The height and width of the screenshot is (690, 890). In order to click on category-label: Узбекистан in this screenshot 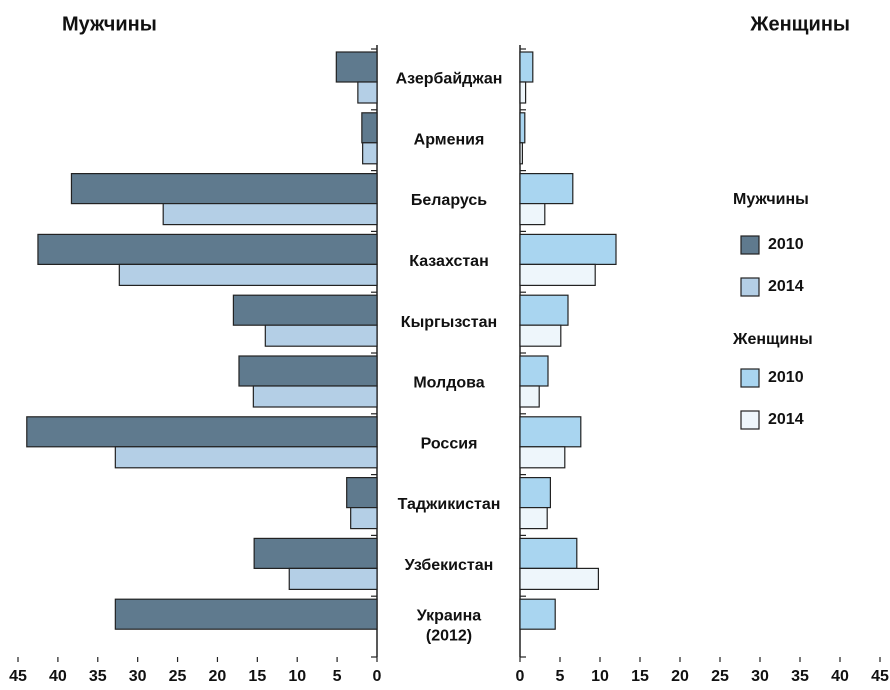, I will do `click(449, 565)`.